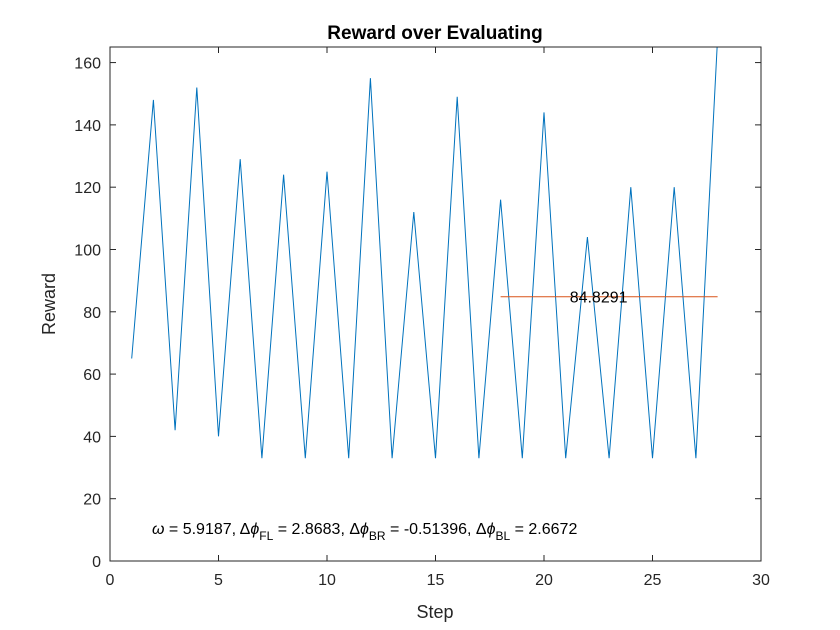  Describe the element at coordinates (96, 562) in the screenshot. I see `y-tick-label: 0` at that location.